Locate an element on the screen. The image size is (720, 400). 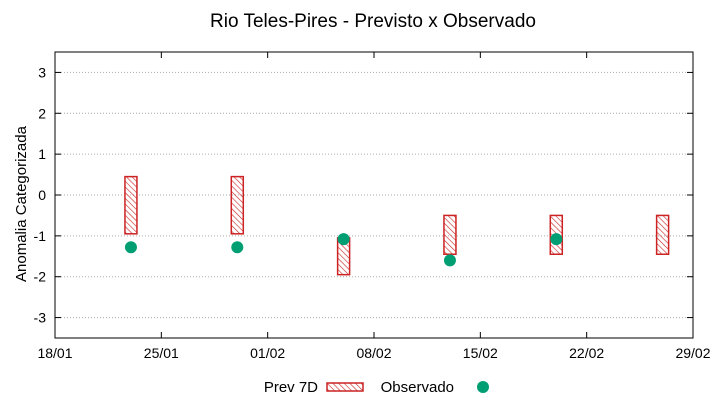
y-tick-label: 3 is located at coordinates (42, 72).